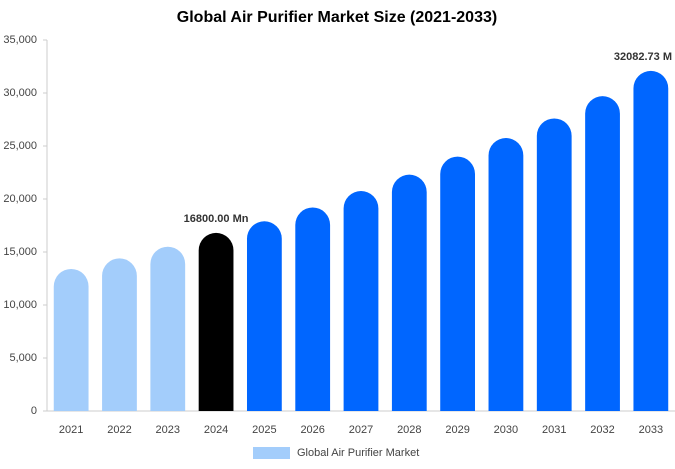 The image size is (675, 469). I want to click on y-tick-label: 30,000, so click(20, 93).